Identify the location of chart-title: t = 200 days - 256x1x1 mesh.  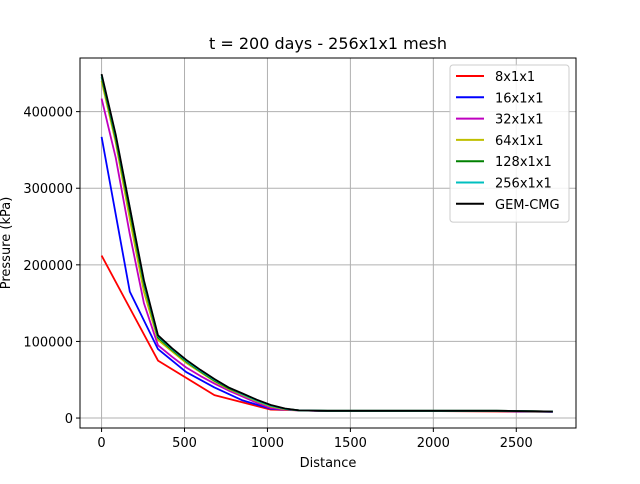
(328, 43).